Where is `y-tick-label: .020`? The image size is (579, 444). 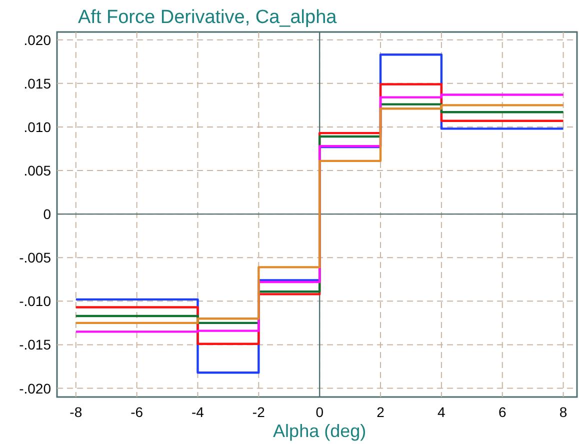 y-tick-label: .020 is located at coordinates (38, 40).